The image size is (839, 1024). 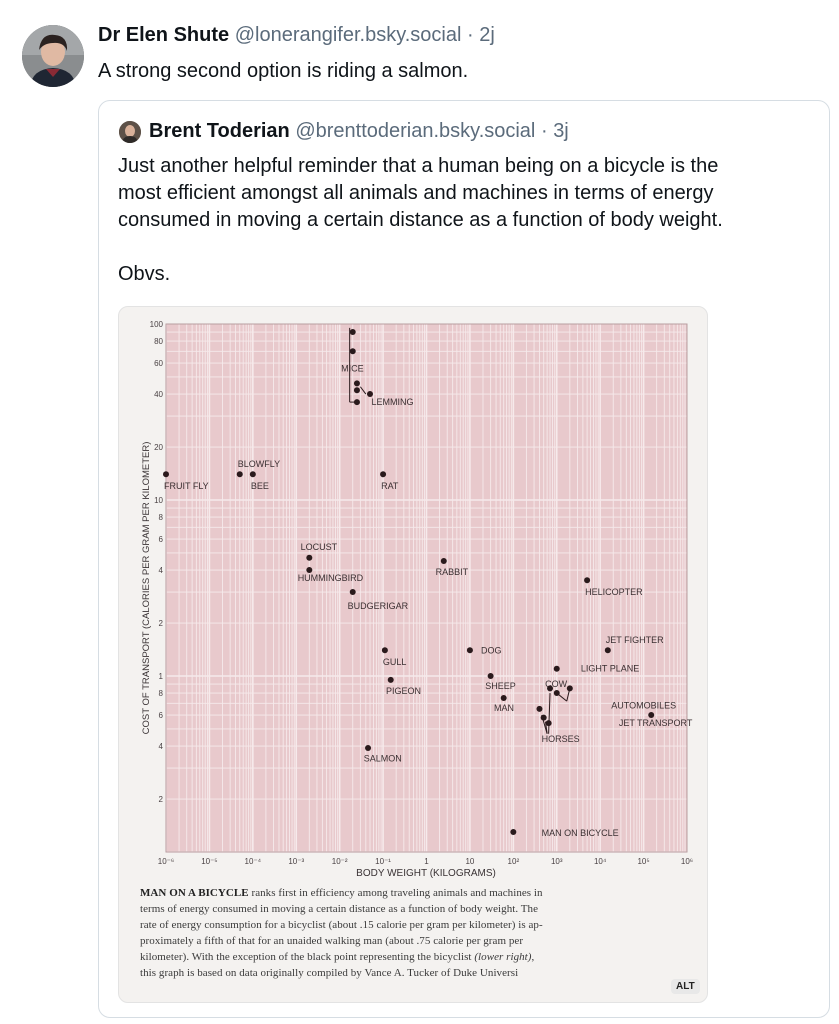 What do you see at coordinates (533, 957) in the screenshot?
I see `caption-line: ,` at bounding box center [533, 957].